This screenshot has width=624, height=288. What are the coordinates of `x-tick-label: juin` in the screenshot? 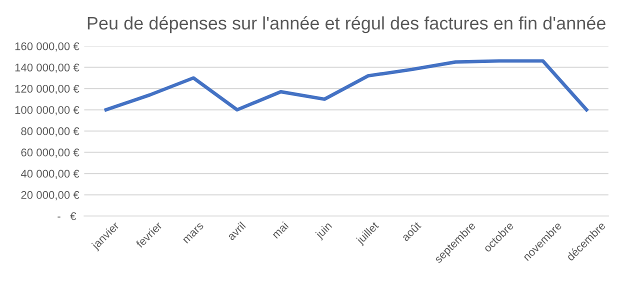 It's located at (324, 231).